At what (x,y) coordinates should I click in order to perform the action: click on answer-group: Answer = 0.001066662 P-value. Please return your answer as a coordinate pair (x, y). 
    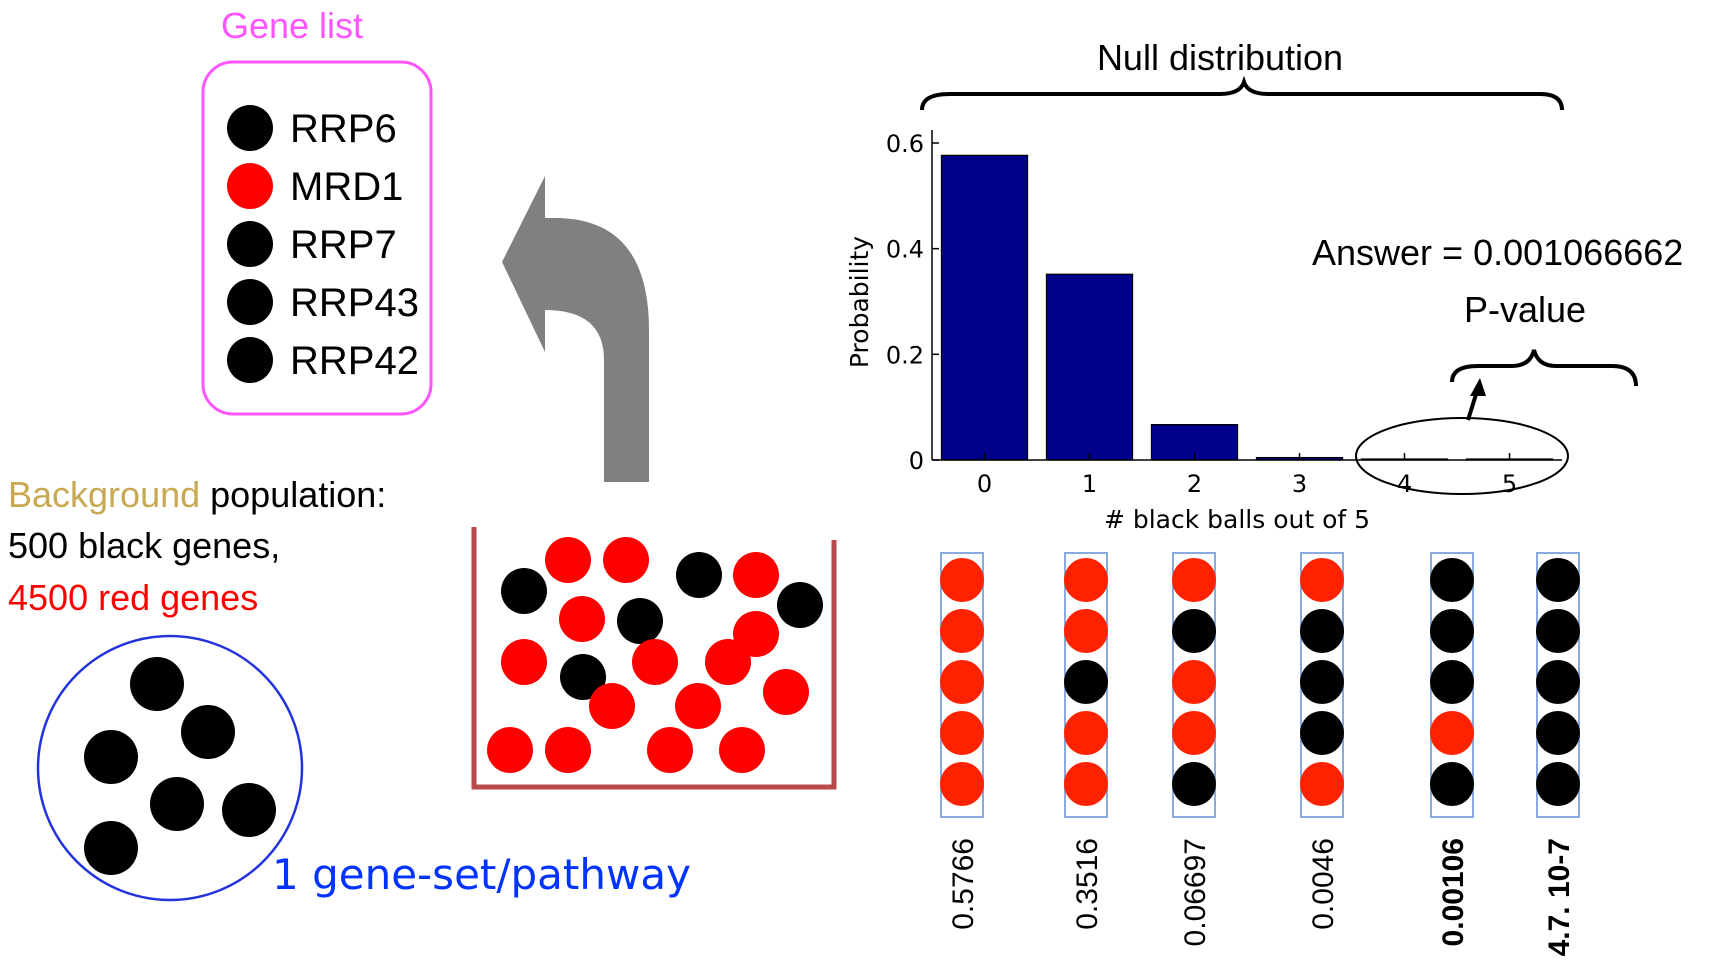
    Looking at the image, I should click on (1497, 363).